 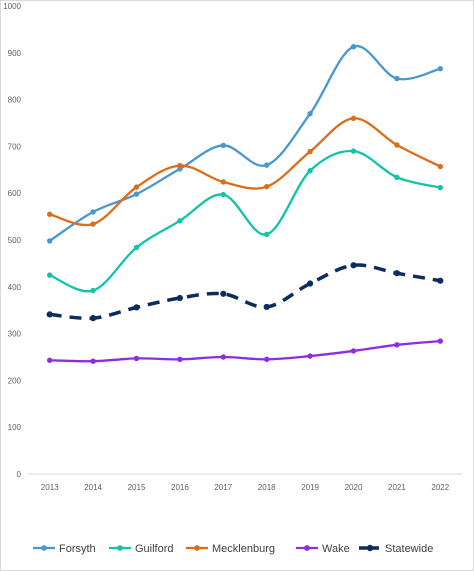 What do you see at coordinates (440, 487) in the screenshot?
I see `x-tick-label: 2022` at bounding box center [440, 487].